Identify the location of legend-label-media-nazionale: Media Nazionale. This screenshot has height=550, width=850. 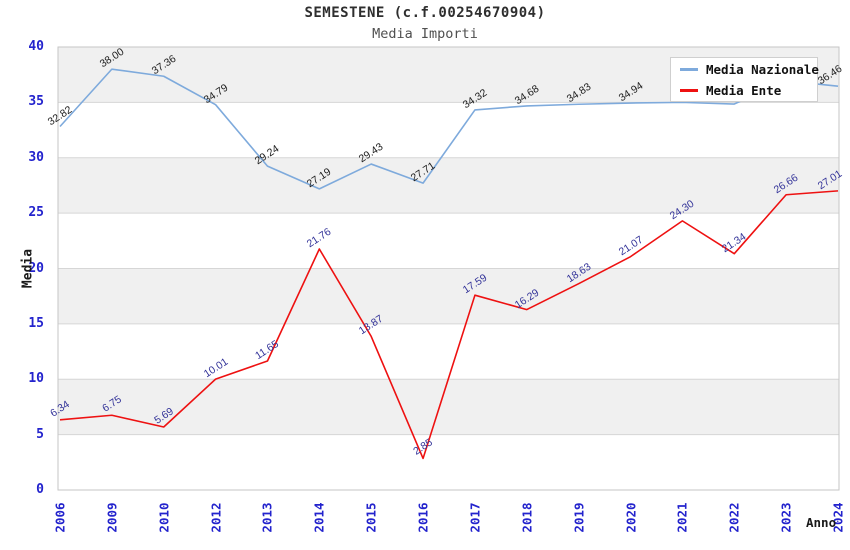
(762, 69).